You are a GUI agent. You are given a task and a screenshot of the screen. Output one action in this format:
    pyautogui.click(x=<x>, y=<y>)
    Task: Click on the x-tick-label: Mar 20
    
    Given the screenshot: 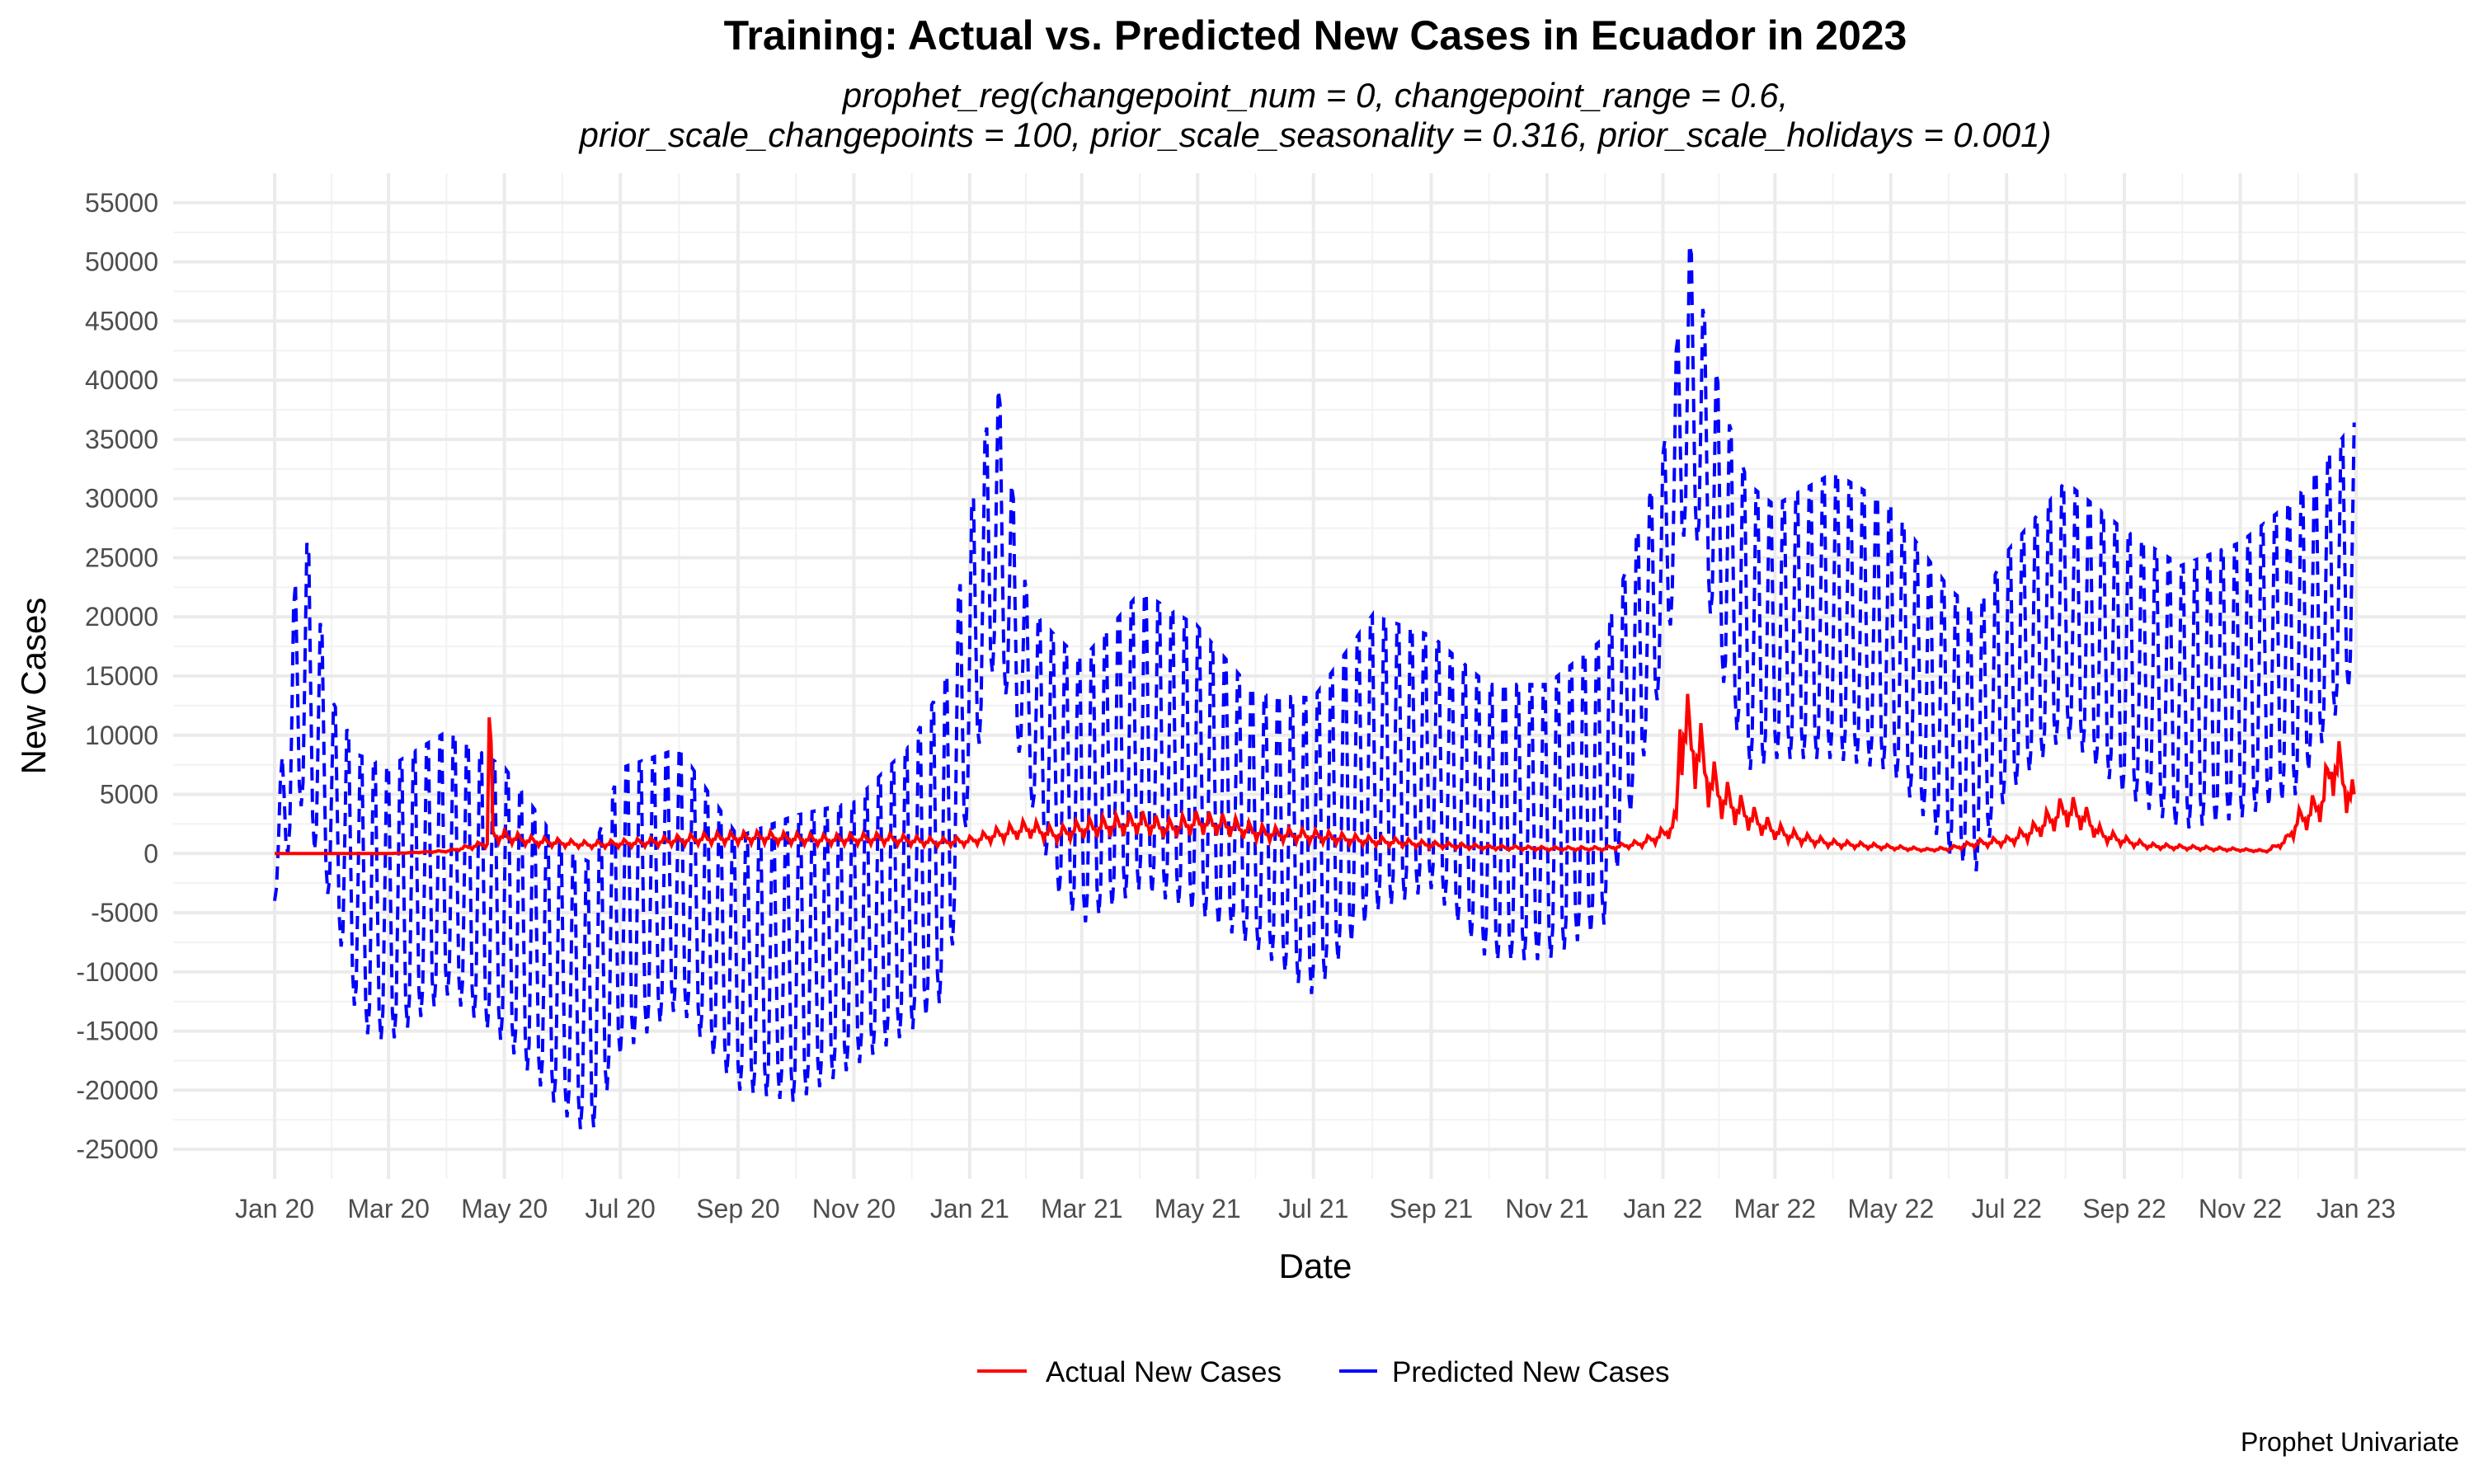 What is the action you would take?
    pyautogui.click(x=388, y=1208)
    